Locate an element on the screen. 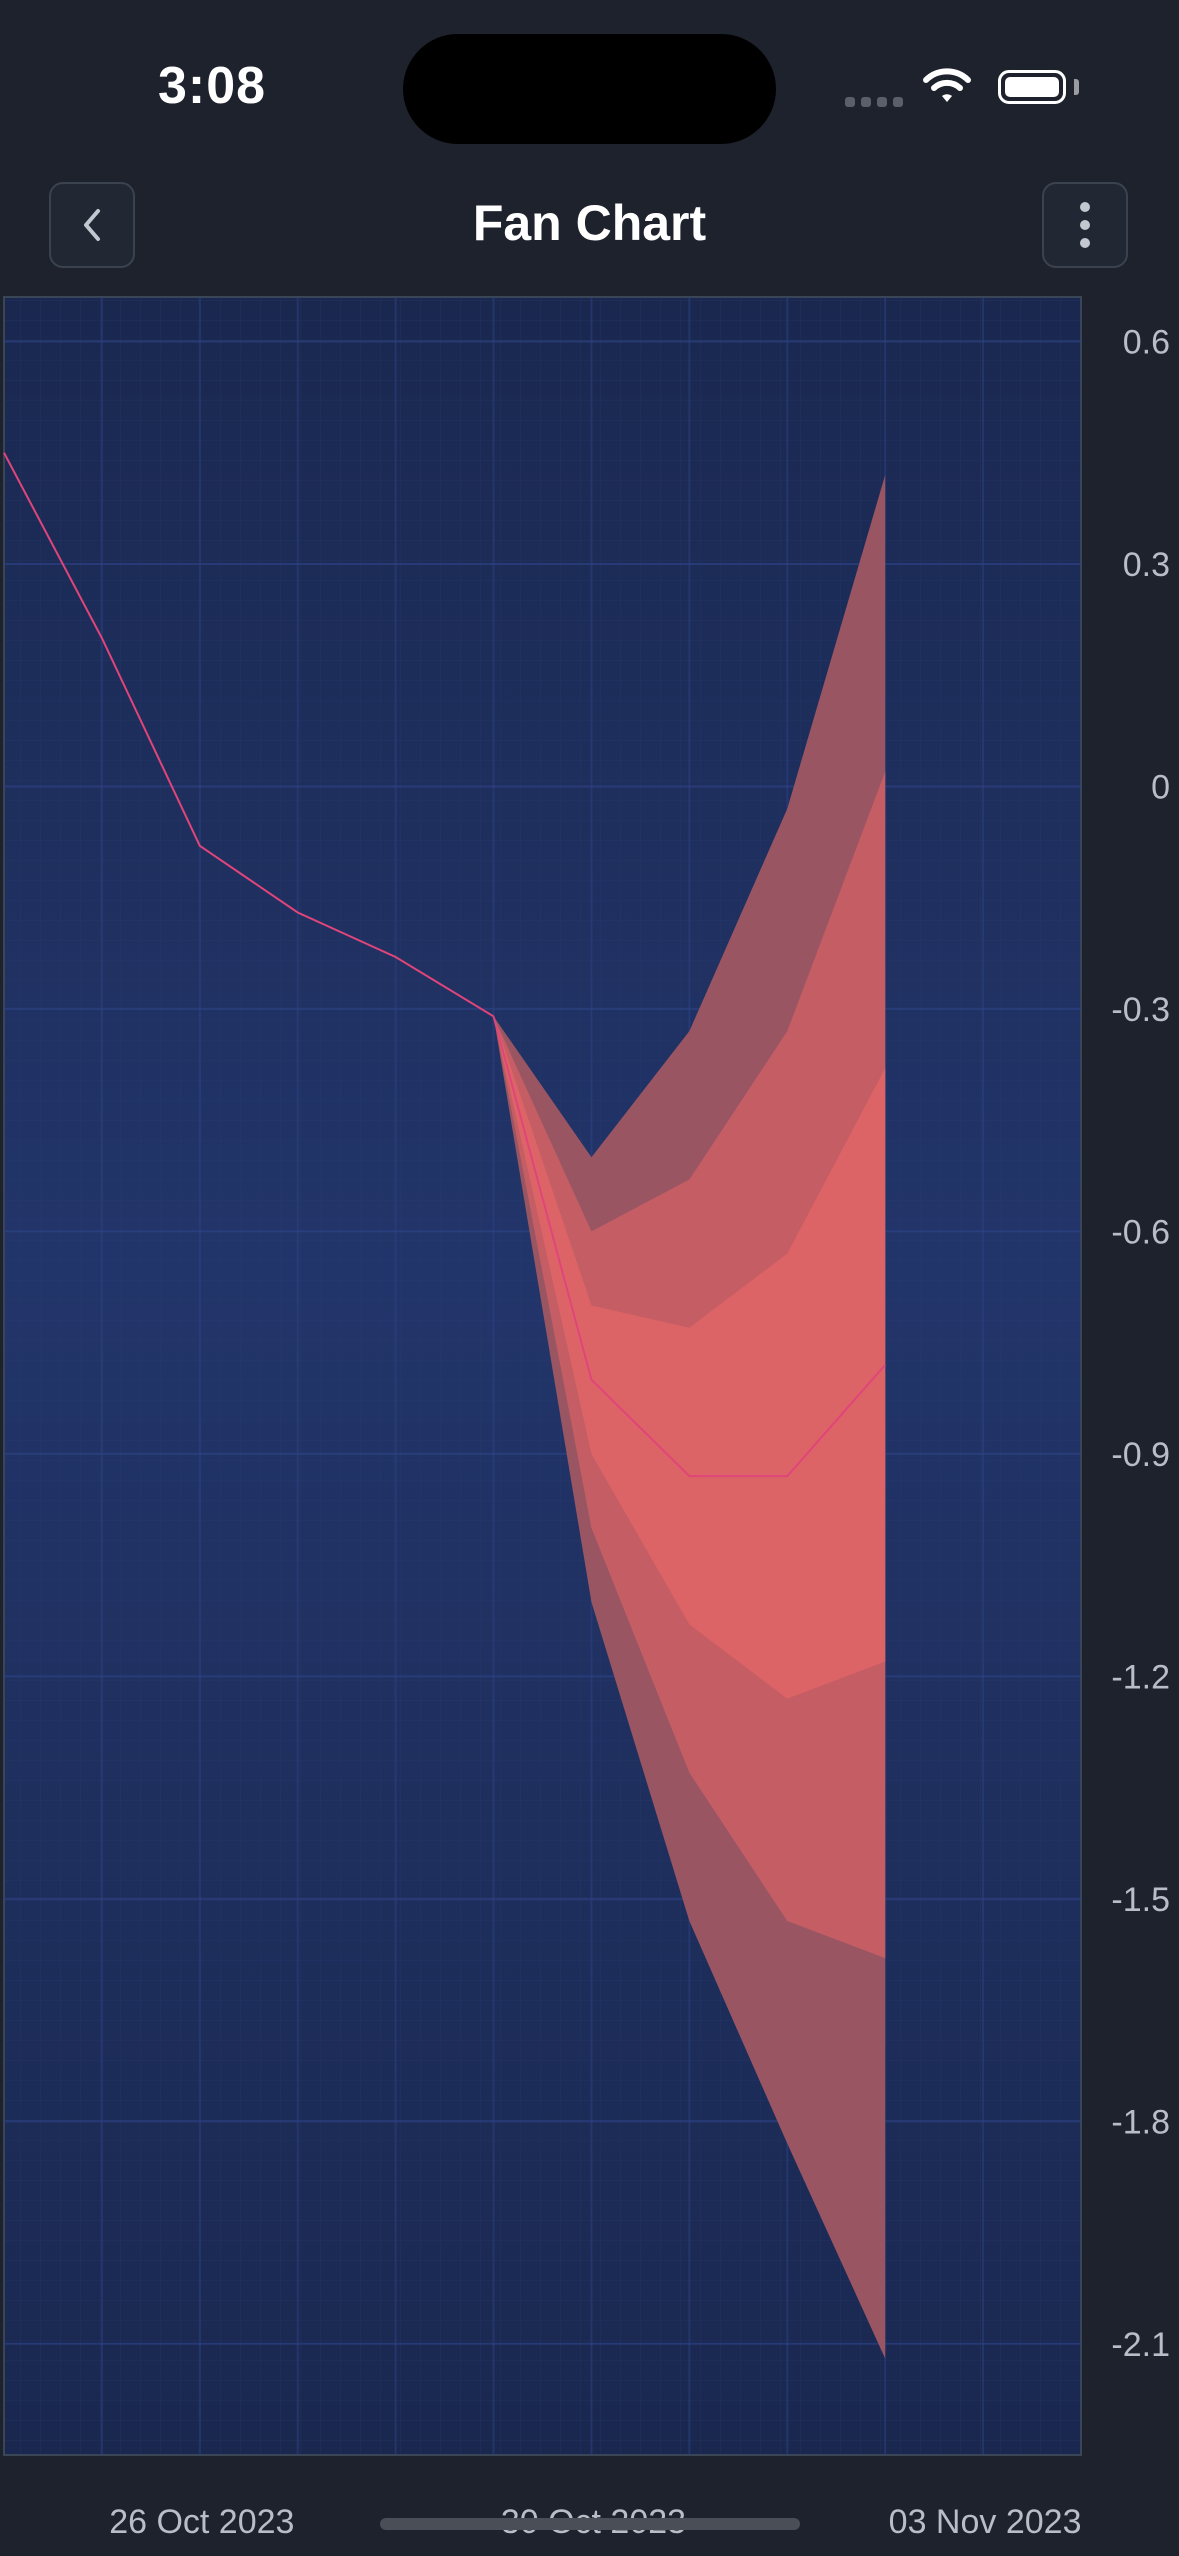 The image size is (1179, 2556). y-tick-label: -1.8 is located at coordinates (1140, 2122).